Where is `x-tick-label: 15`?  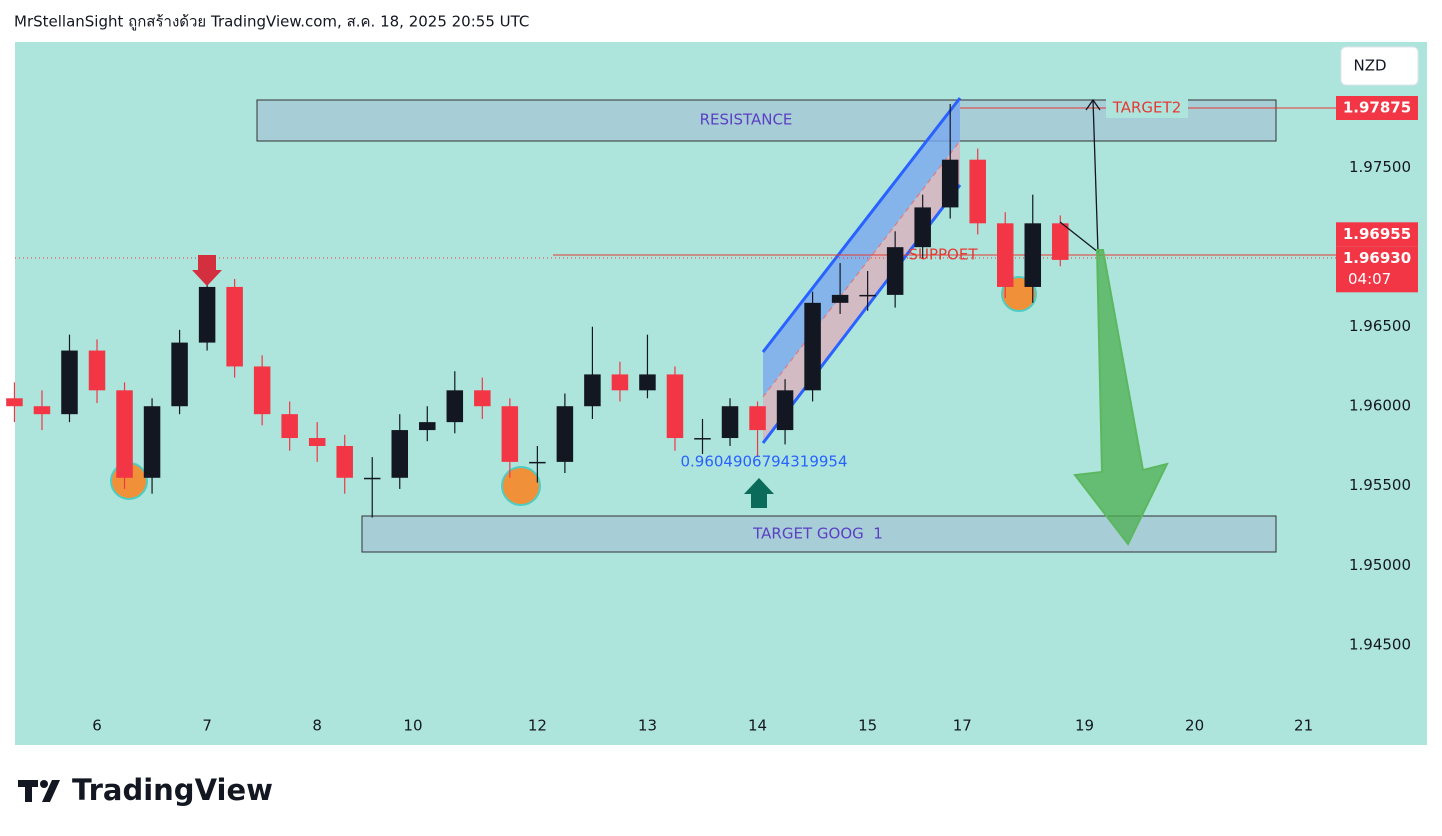 x-tick-label: 15 is located at coordinates (867, 726).